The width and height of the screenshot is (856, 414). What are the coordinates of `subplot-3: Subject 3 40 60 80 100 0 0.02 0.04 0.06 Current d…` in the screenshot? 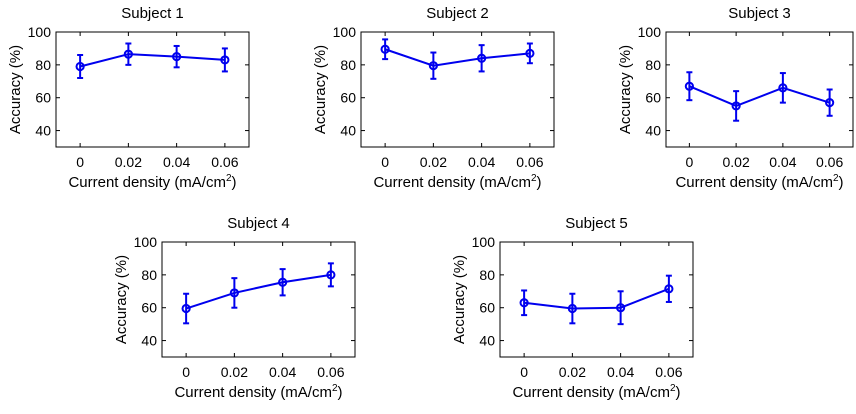 It's located at (735, 98).